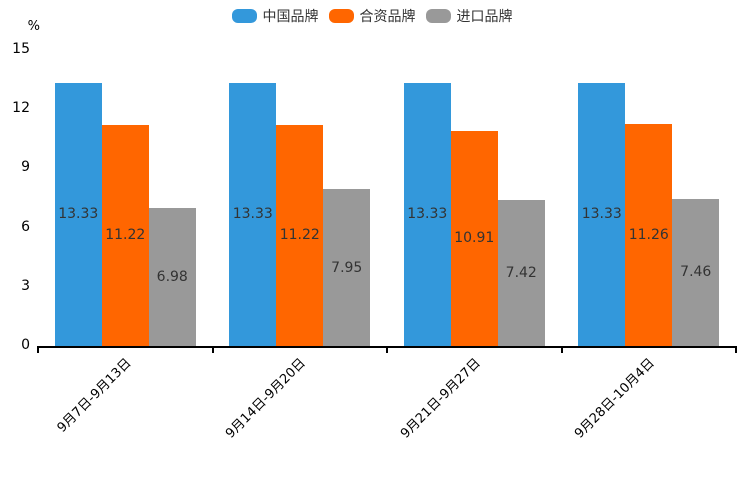  I want to click on bar-value-label: 7.95, so click(347, 267).